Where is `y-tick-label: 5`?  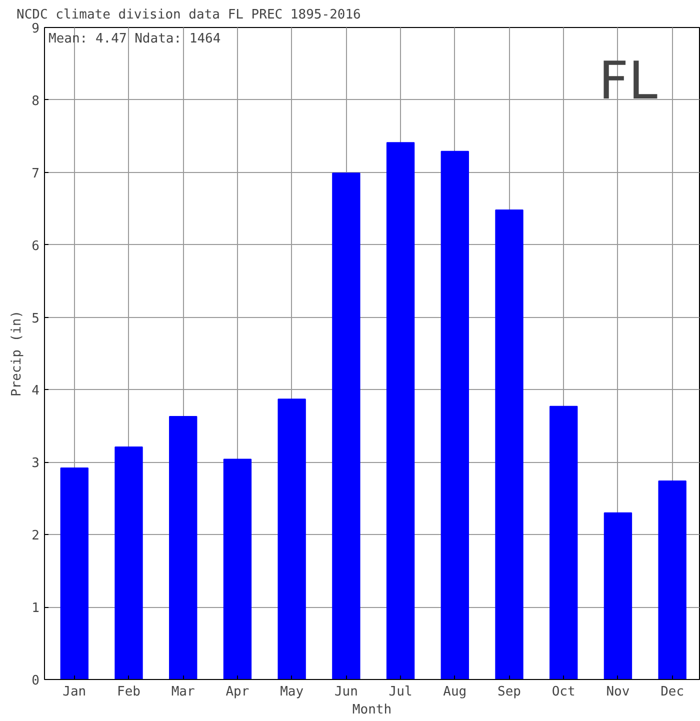
y-tick-label: 5 is located at coordinates (36, 318).